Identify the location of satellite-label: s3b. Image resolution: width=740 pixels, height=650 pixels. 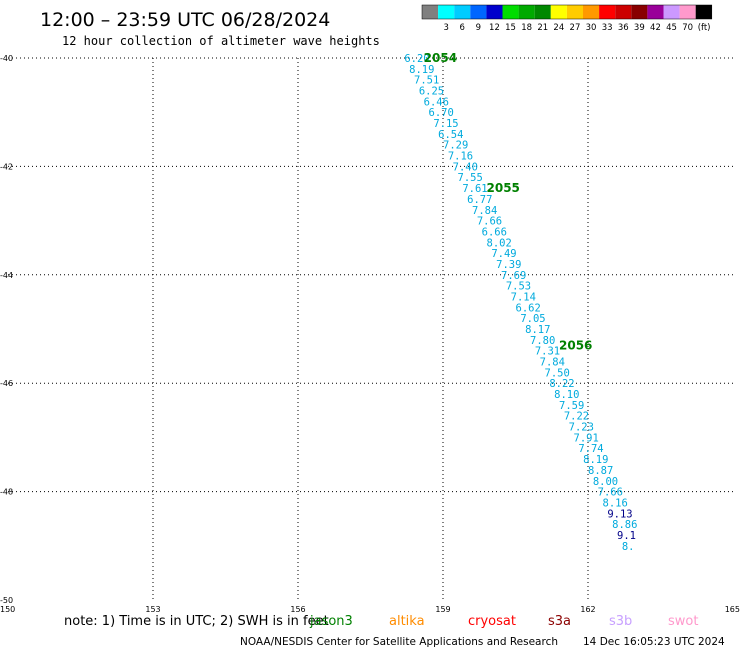
(620, 621).